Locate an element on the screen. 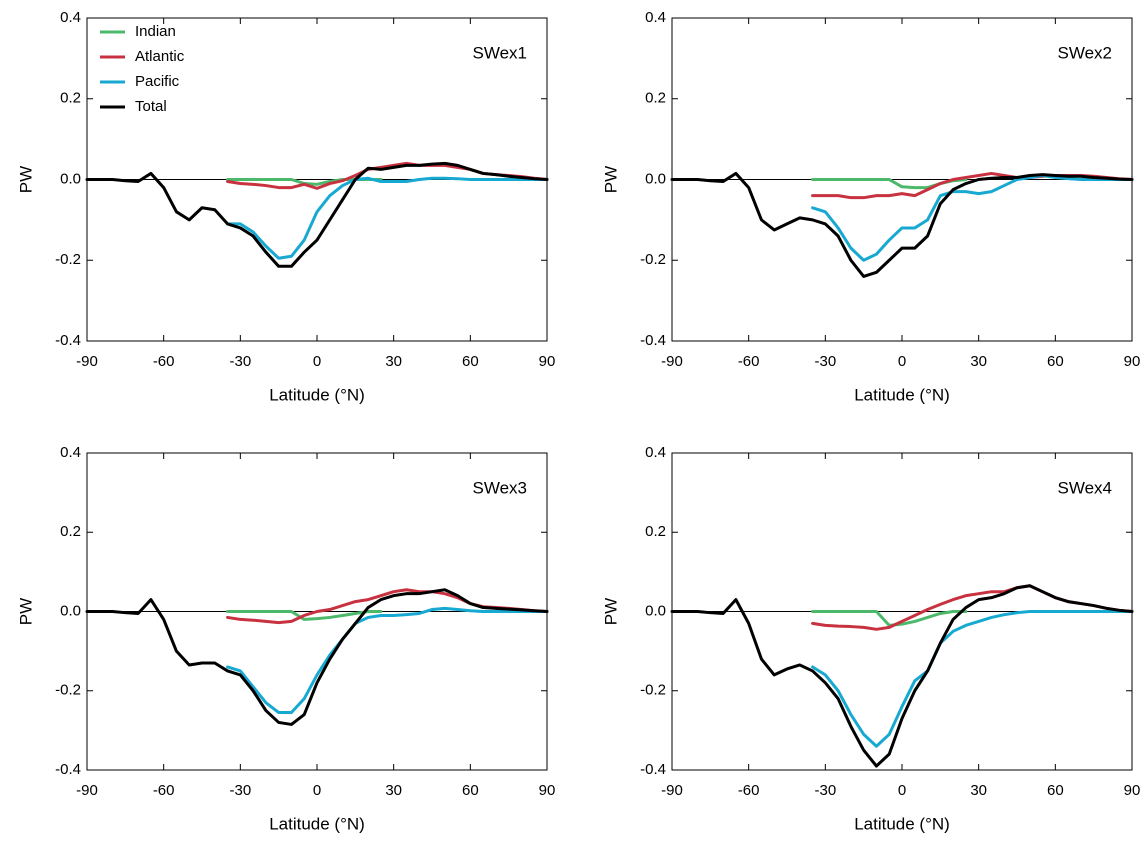 This screenshot has width=1148, height=845. panel-title: SWex1 is located at coordinates (500, 52).